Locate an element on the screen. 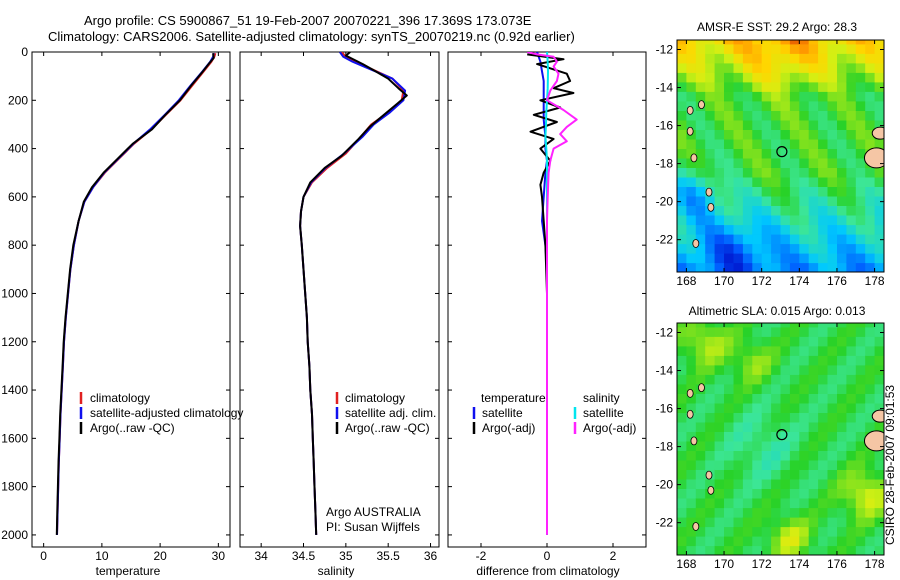 The height and width of the screenshot is (580, 900). x-tick-label: 30 is located at coordinates (219, 556).